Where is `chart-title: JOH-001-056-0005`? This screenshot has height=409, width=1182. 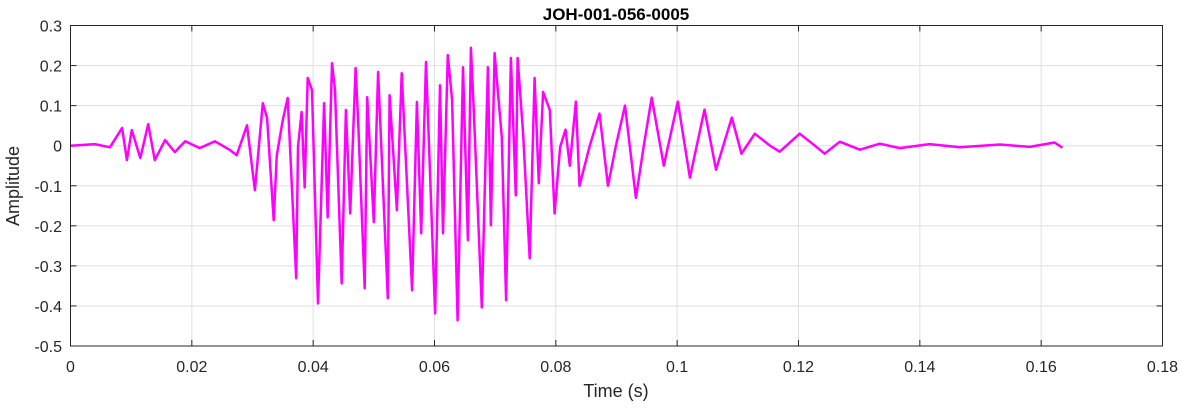 chart-title: JOH-001-056-0005 is located at coordinates (616, 14).